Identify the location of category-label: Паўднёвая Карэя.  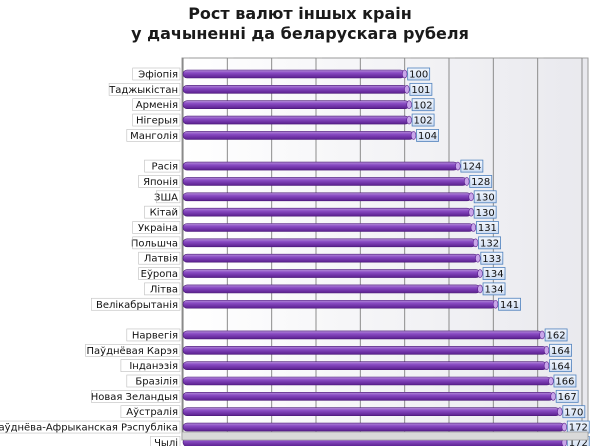
(132, 351).